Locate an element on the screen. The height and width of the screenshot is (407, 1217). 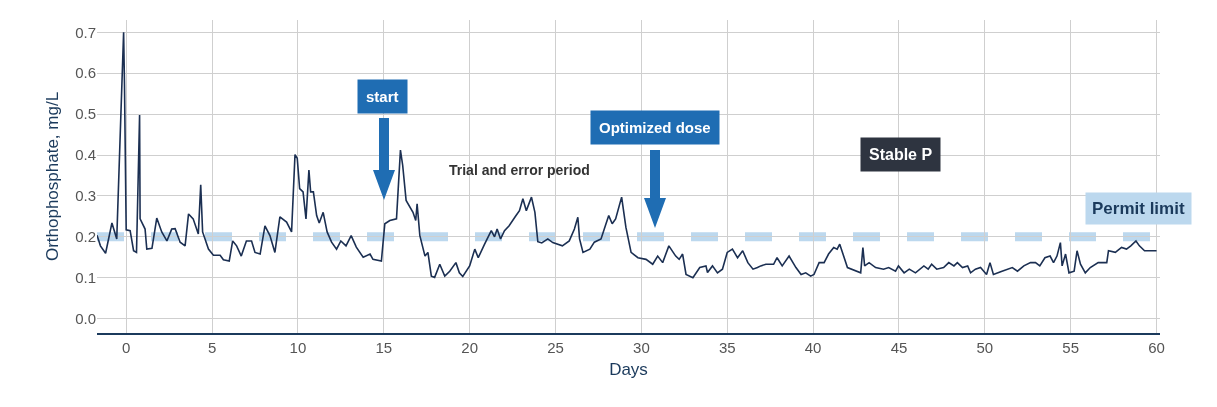
y-tick-label: 0.0 is located at coordinates (85, 318).